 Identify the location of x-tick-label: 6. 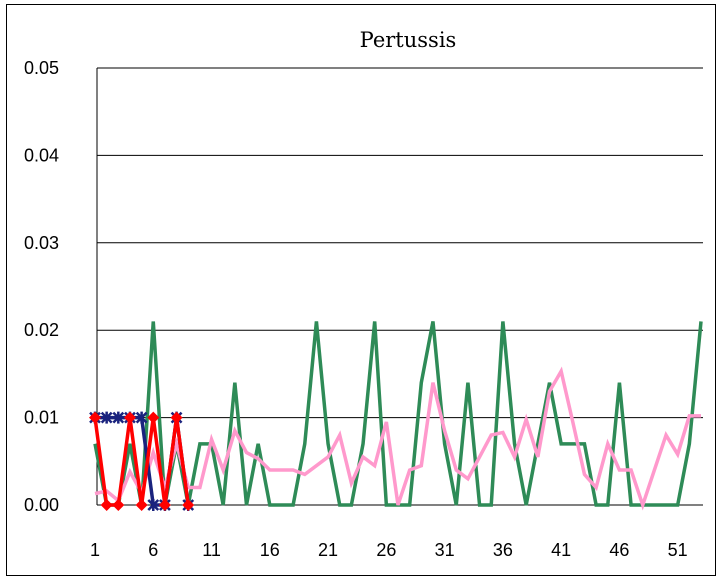
(153, 550).